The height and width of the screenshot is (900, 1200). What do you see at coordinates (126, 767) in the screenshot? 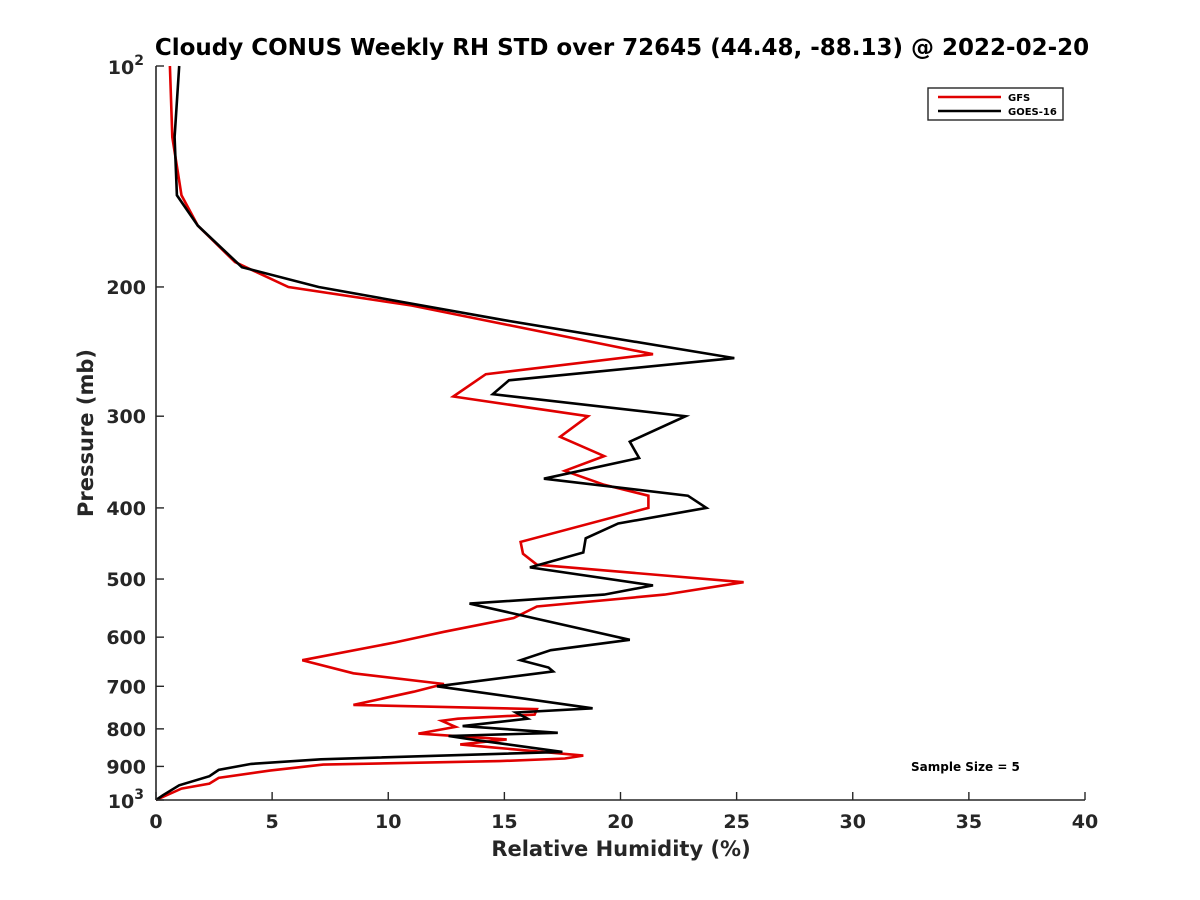
I see `y-tick-label: 900` at bounding box center [126, 767].